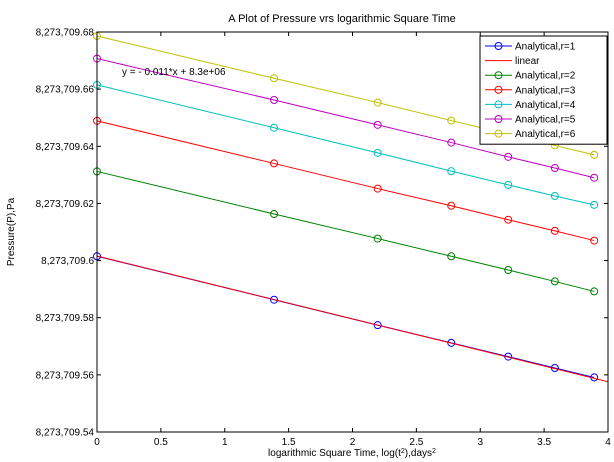 The image size is (614, 462). I want to click on legend-entry: Analytical,r=6, so click(545, 134).